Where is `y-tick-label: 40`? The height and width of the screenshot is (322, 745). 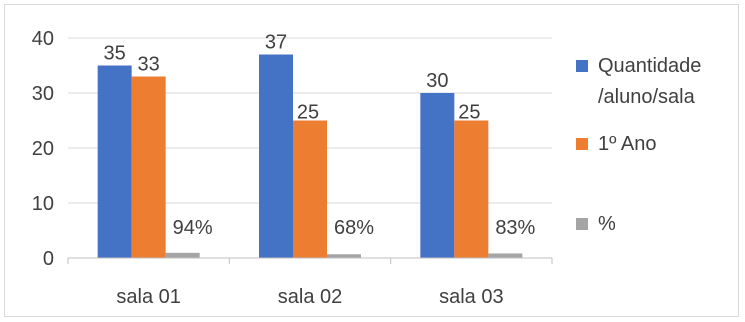
y-tick-label: 40 is located at coordinates (43, 39).